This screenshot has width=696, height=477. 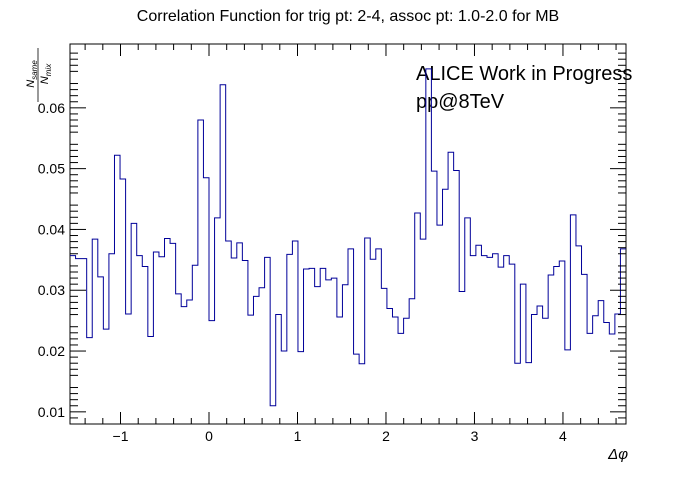 I want to click on y-tick-label: 0.04, so click(x=51, y=229).